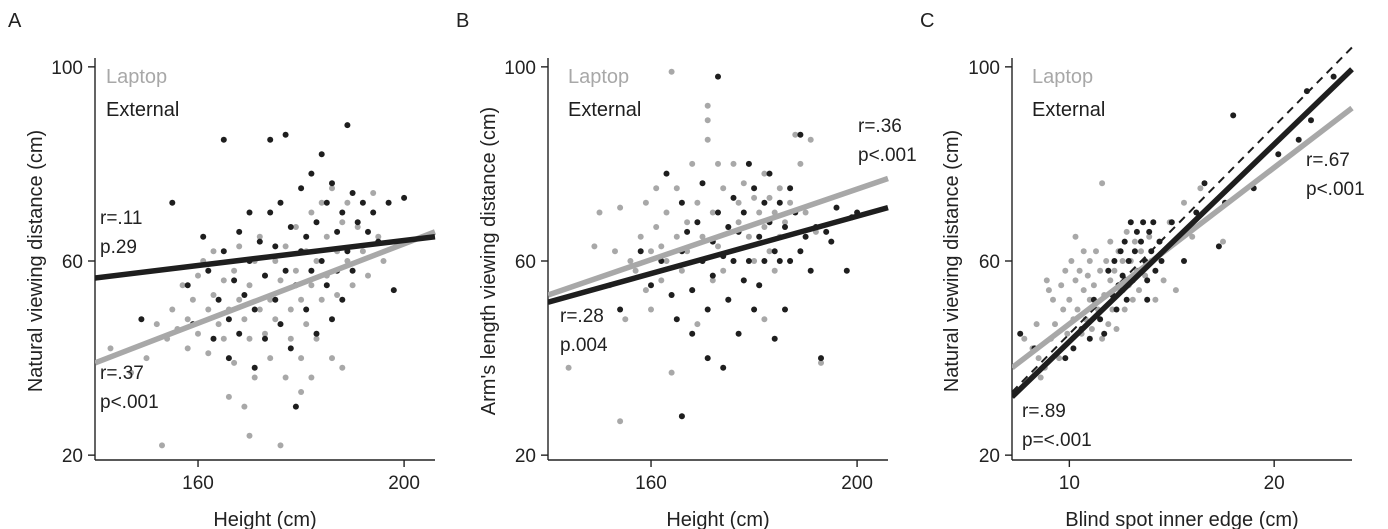 The height and width of the screenshot is (529, 1388). I want to click on correlation-r-label: r=.67, so click(1328, 160).